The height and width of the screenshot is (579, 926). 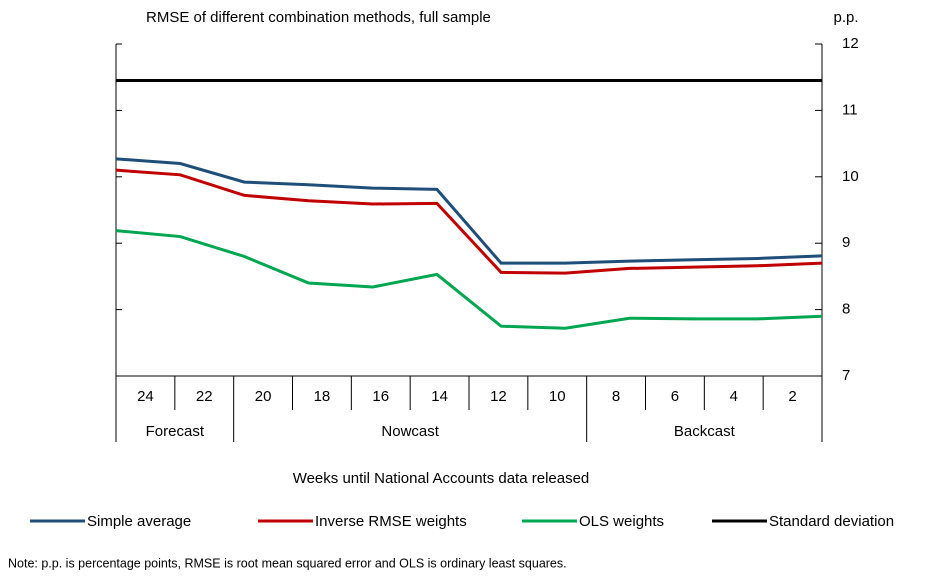 I want to click on y-tick-label: 11, so click(x=850, y=109).